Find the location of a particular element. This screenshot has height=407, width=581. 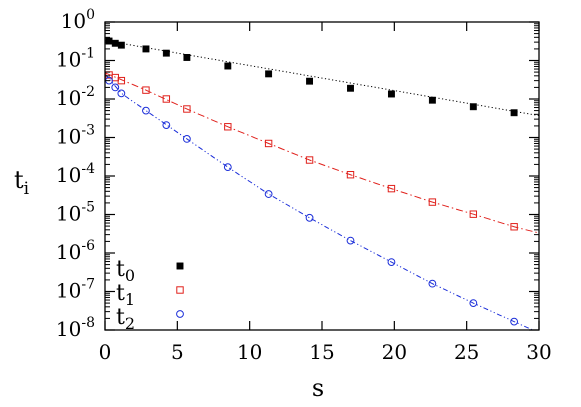

x-tick-label: 30 is located at coordinates (538, 352).